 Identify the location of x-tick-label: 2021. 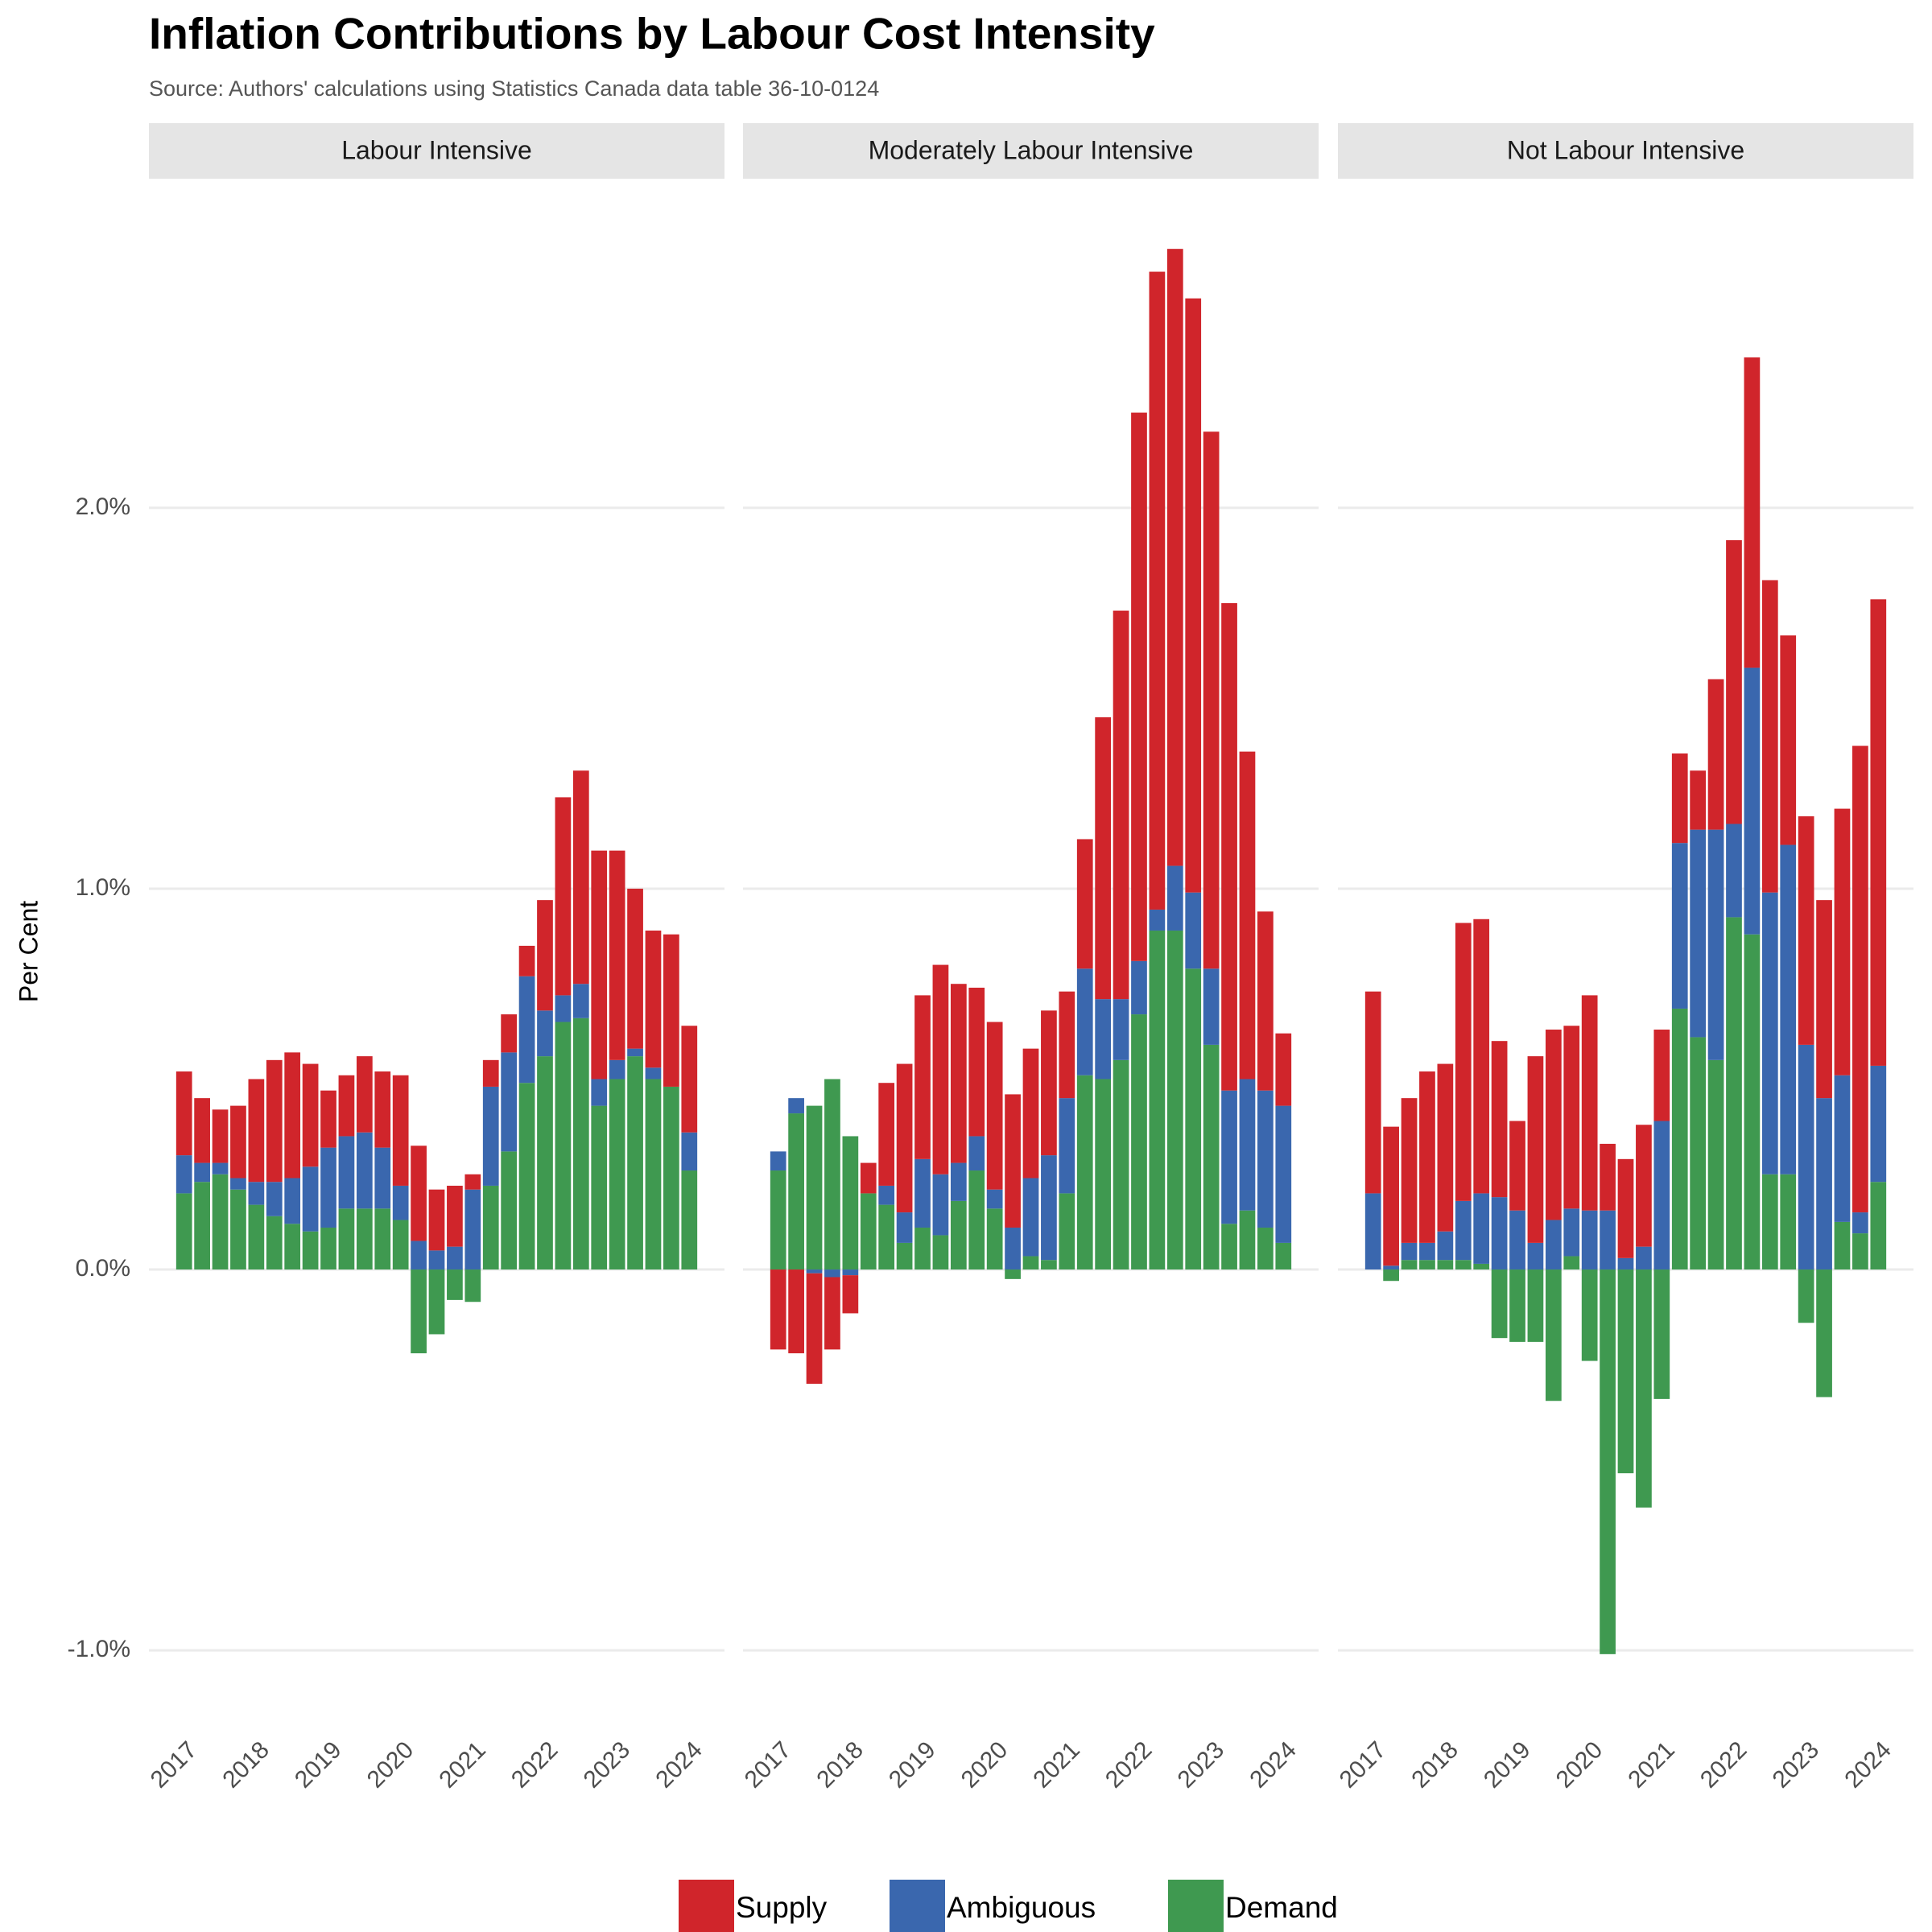
(1056, 1765).